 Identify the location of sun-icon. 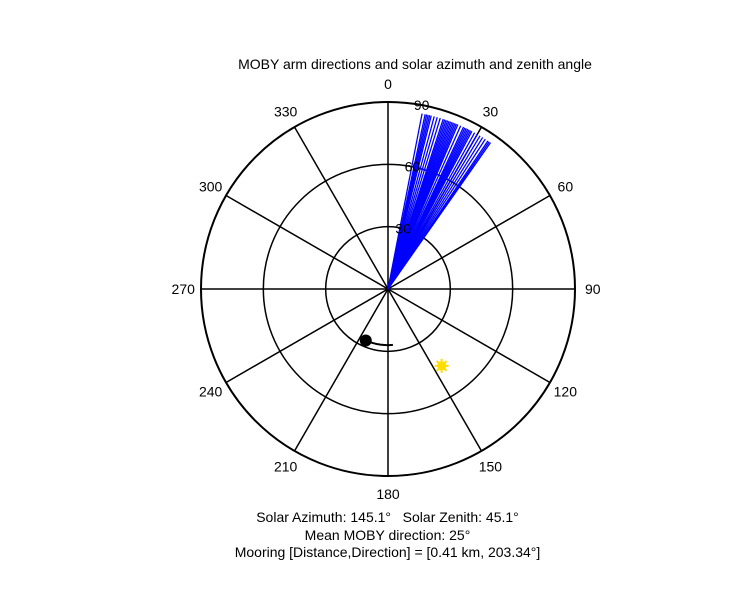
(441, 365).